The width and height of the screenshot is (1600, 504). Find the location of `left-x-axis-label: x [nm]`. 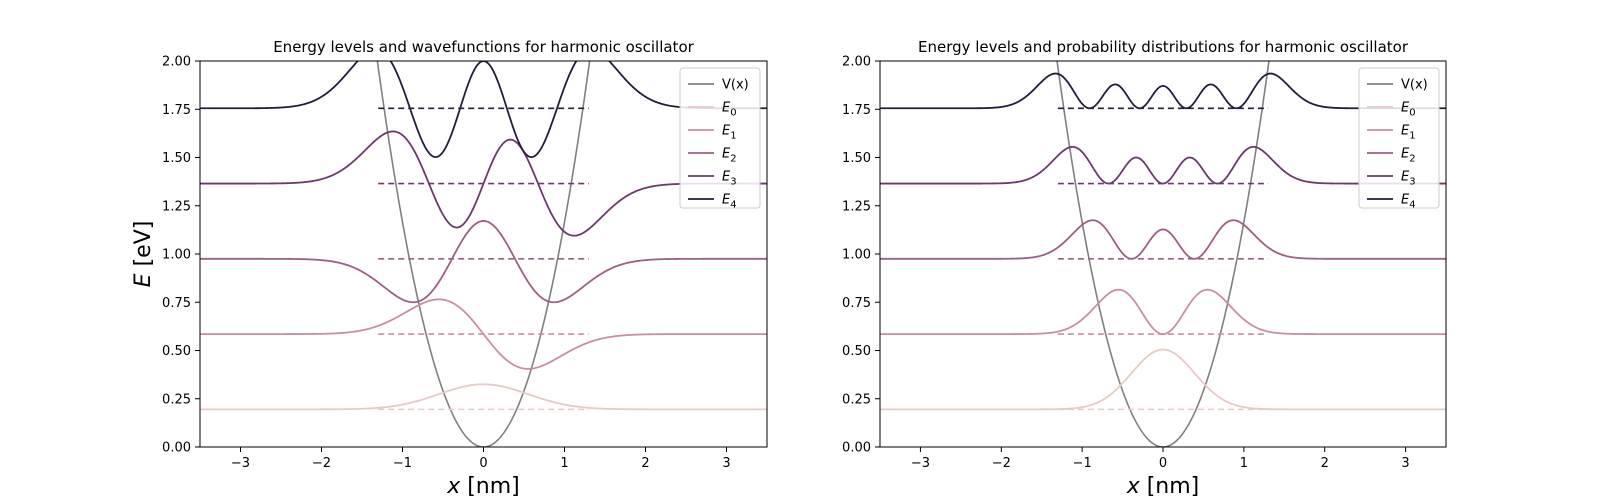

left-x-axis-label: x [nm] is located at coordinates (483, 486).